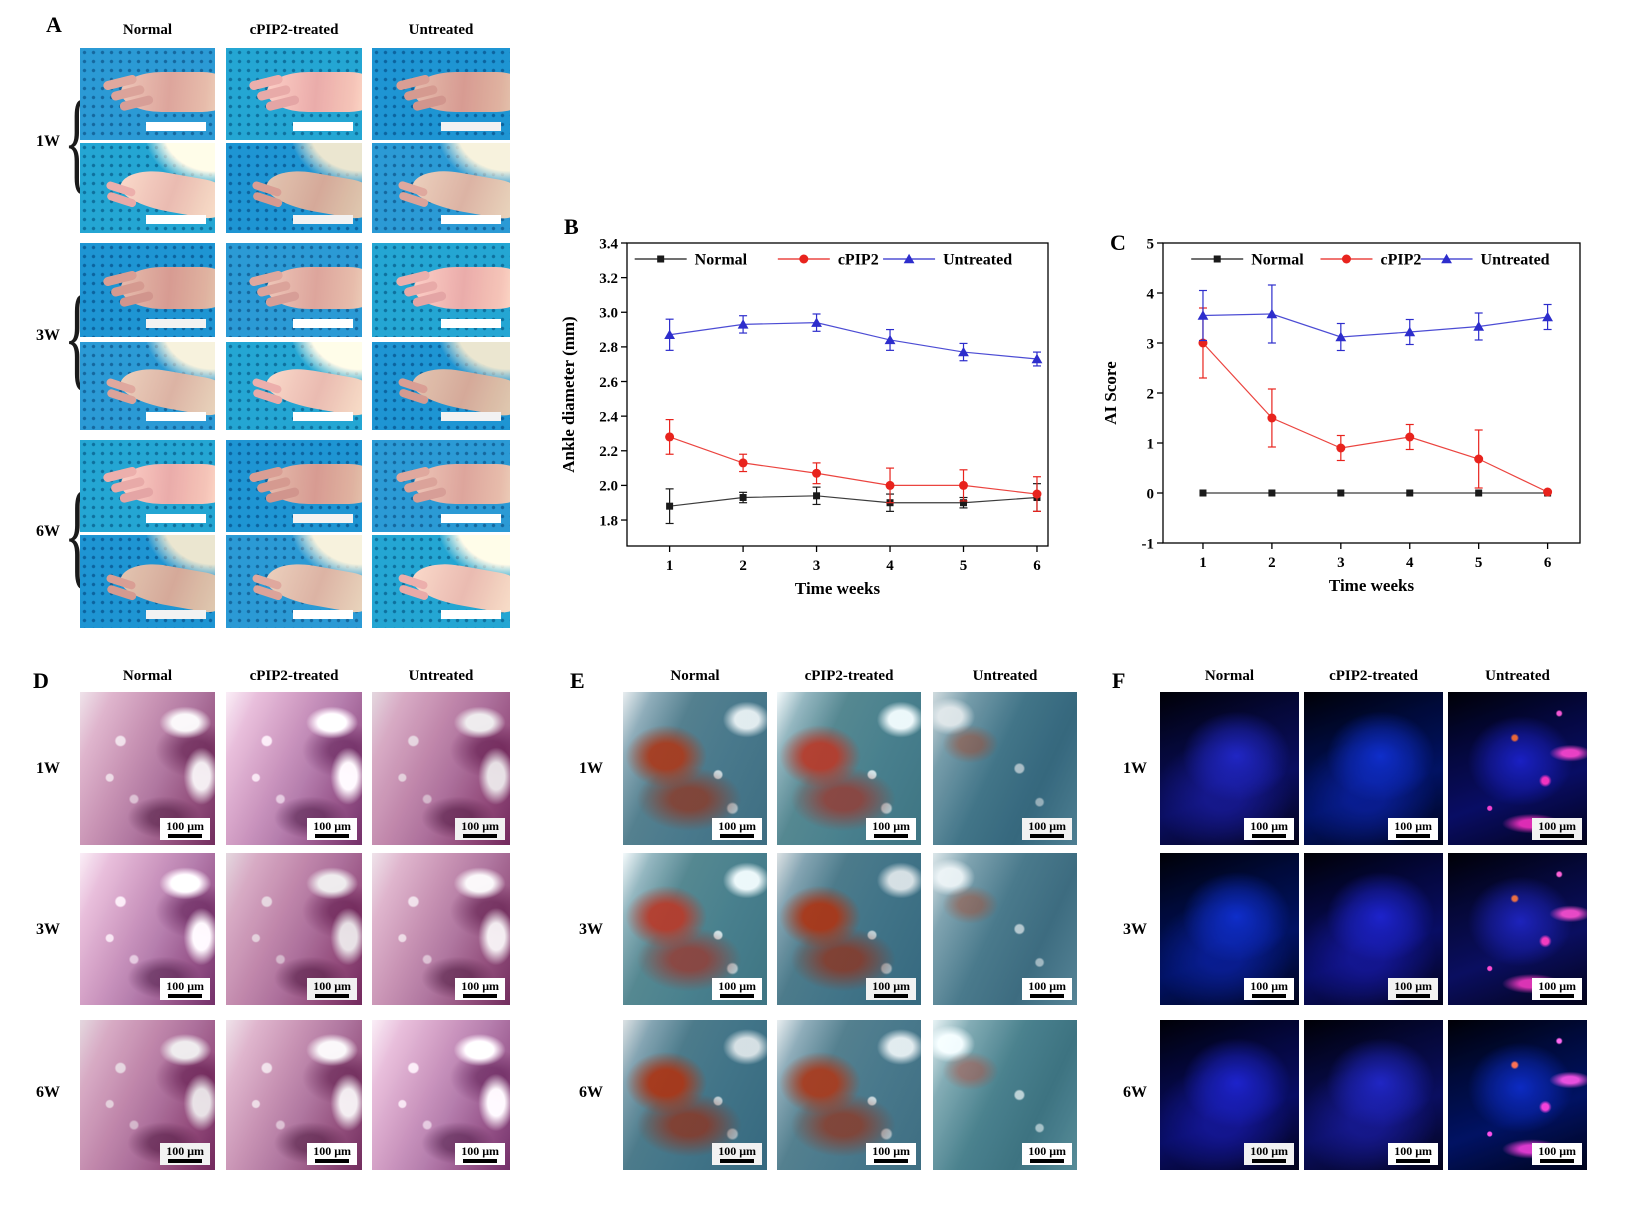  Describe the element at coordinates (147, 290) in the screenshot. I see `paw-photo-3w-normal-top` at that location.